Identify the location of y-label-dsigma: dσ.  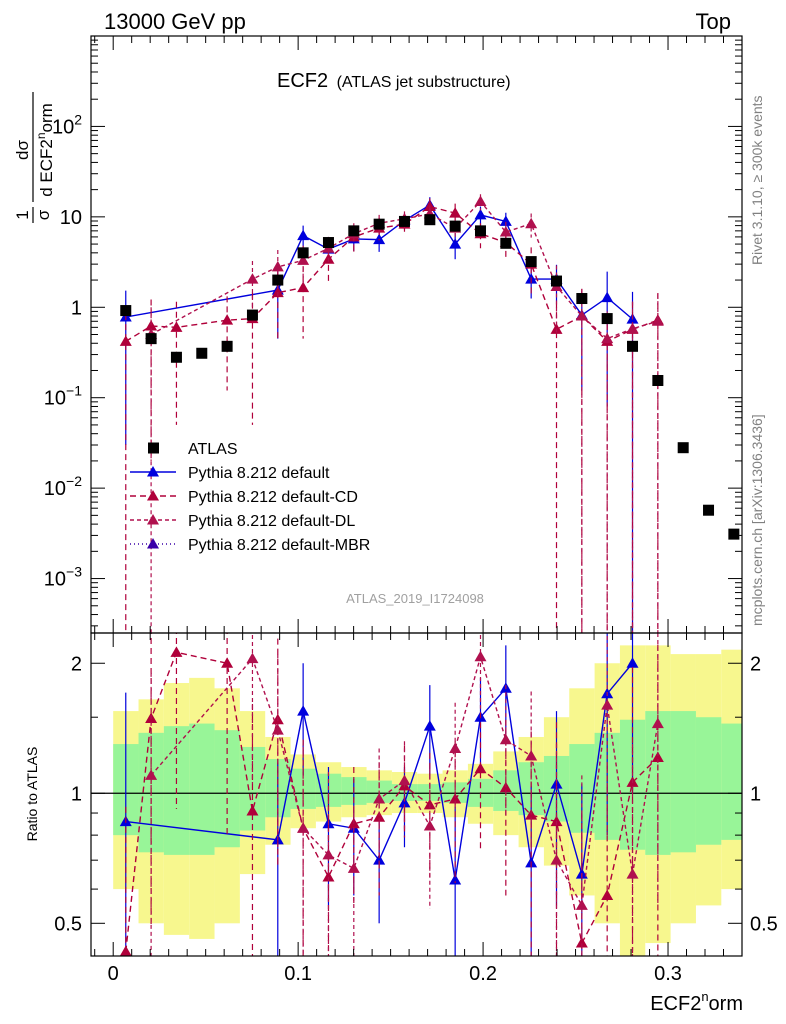
(22, 150).